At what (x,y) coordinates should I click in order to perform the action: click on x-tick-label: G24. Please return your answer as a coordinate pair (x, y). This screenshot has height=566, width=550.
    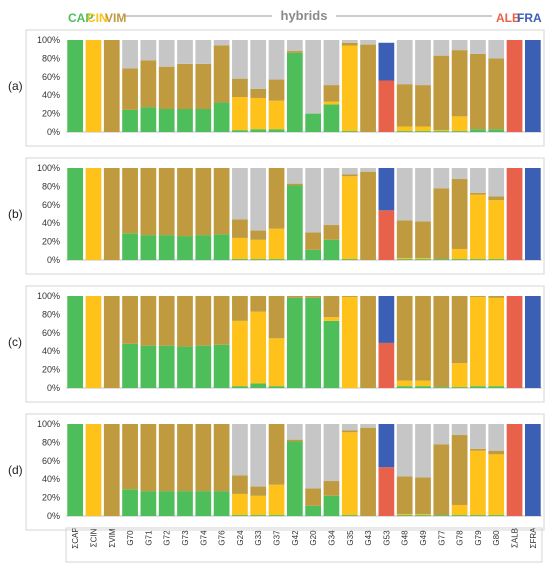
    Looking at the image, I should click on (240, 538).